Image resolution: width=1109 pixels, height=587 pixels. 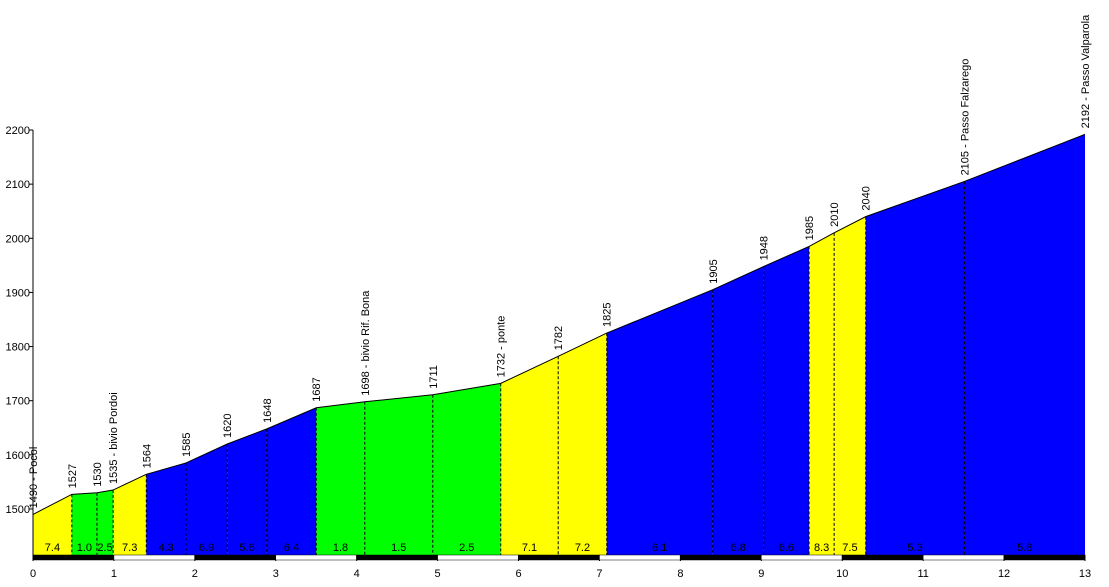 What do you see at coordinates (114, 438) in the screenshot?
I see `point-label: 1535 - bivio Pordoi` at bounding box center [114, 438].